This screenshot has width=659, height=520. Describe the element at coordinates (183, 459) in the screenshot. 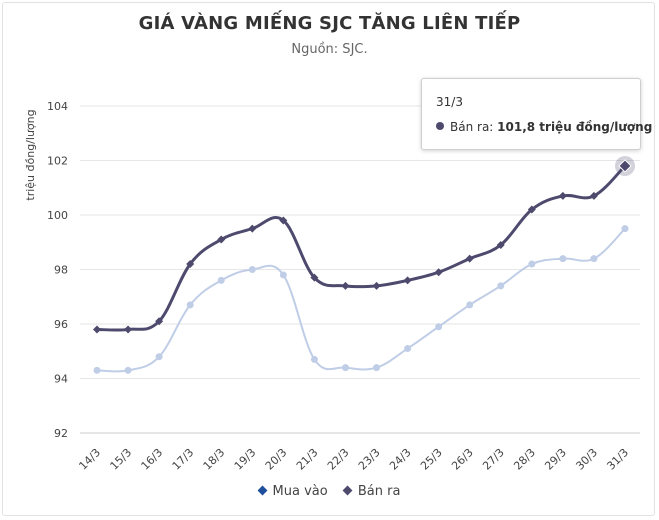

I see `x-tick-label: 17/3` at that location.